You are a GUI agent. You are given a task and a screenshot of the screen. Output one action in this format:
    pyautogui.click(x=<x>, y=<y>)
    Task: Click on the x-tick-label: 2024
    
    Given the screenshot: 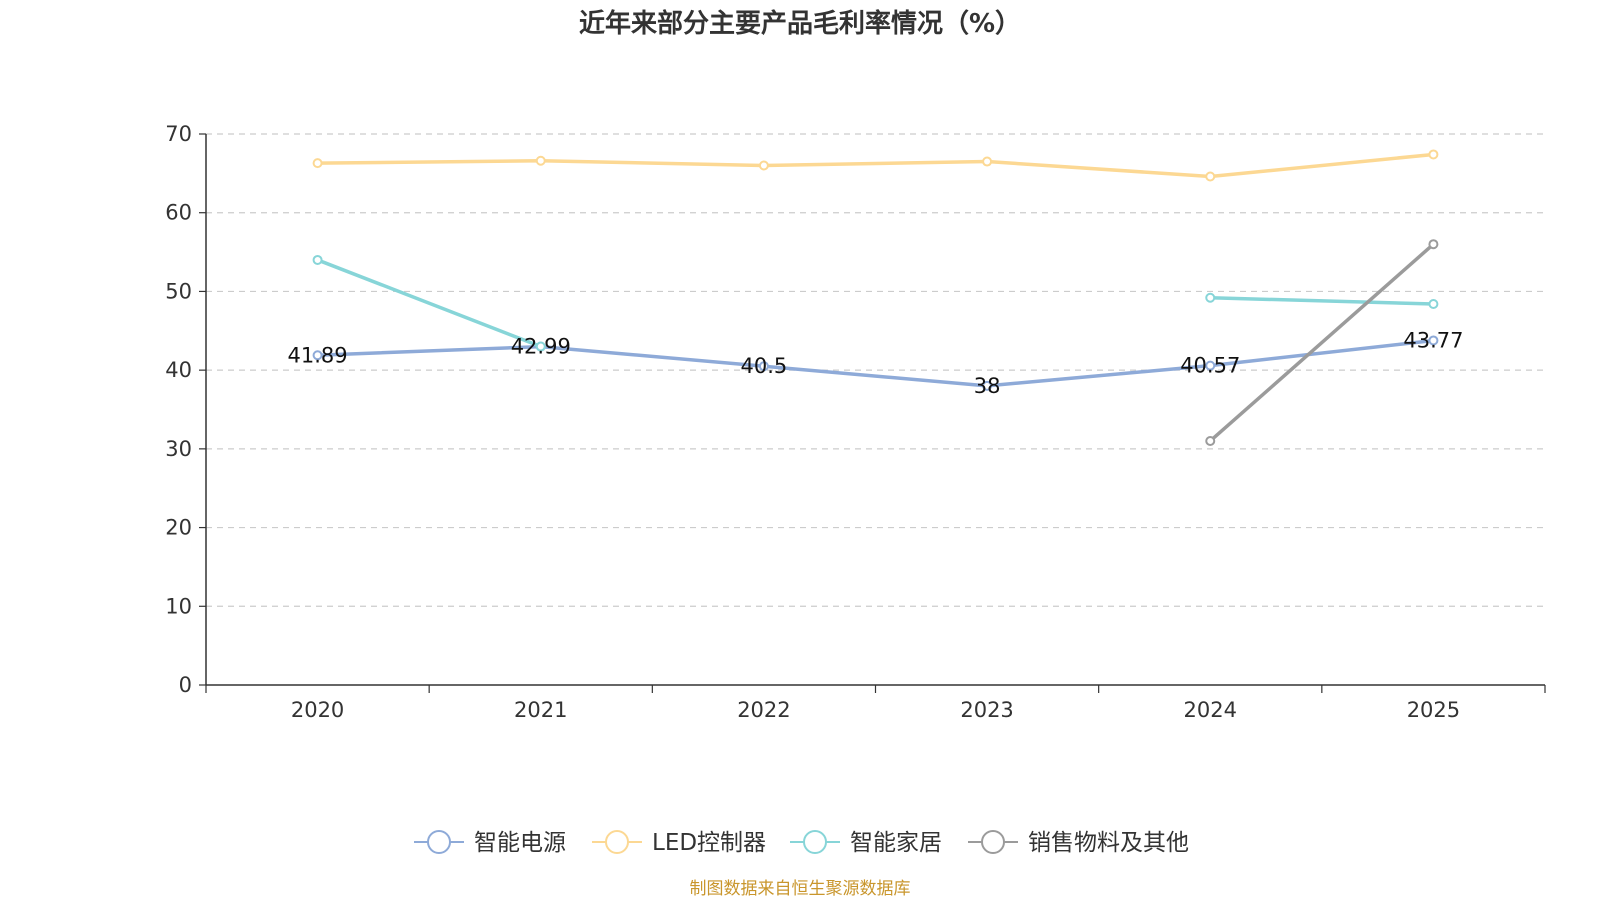 What is the action you would take?
    pyautogui.click(x=1210, y=710)
    